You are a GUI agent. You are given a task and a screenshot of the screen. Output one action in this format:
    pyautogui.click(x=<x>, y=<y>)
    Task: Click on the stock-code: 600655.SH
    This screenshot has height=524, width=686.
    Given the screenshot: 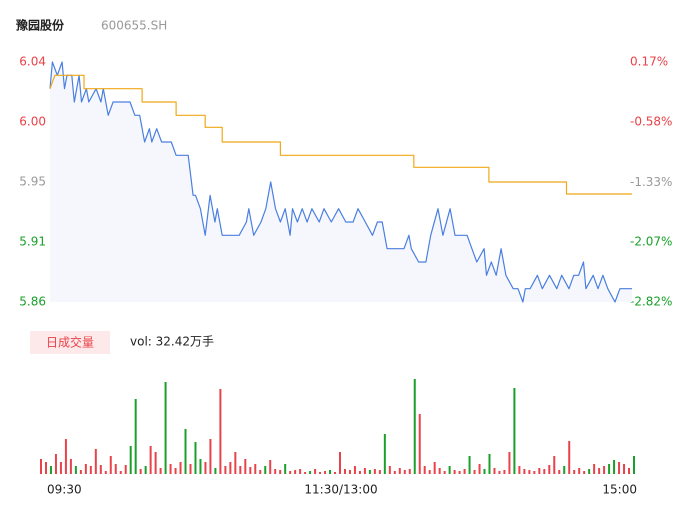 What is the action you would take?
    pyautogui.click(x=134, y=26)
    